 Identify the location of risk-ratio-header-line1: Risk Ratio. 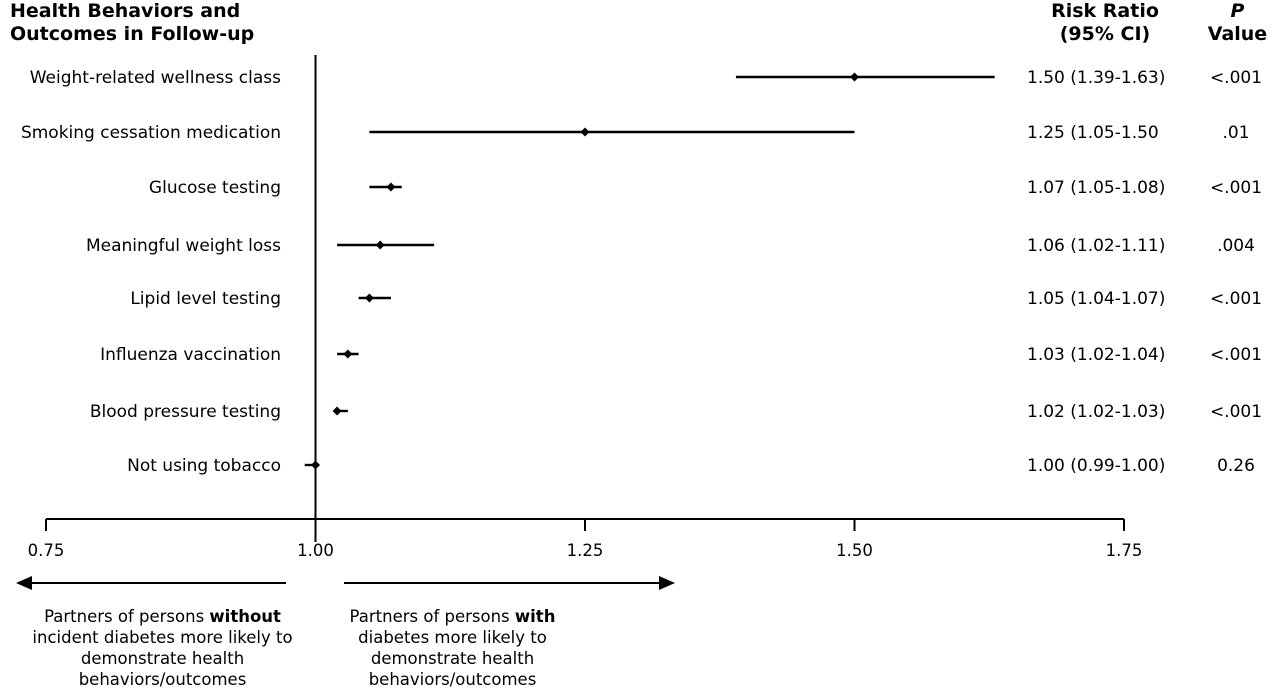
(1105, 11).